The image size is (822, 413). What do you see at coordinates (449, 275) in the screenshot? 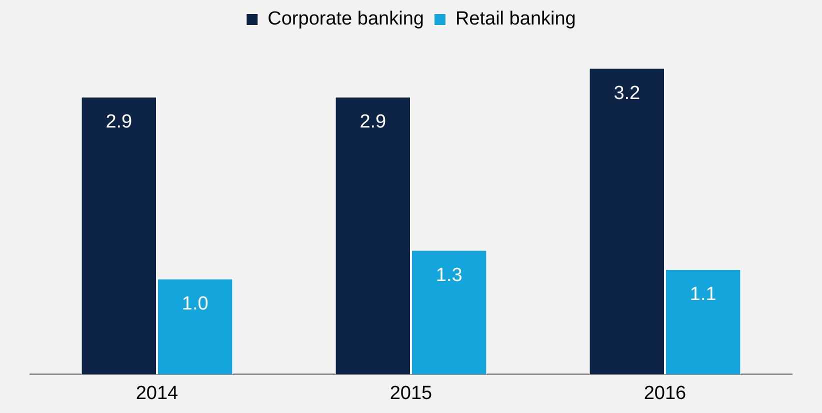
I see `data-label: 1.3` at bounding box center [449, 275].